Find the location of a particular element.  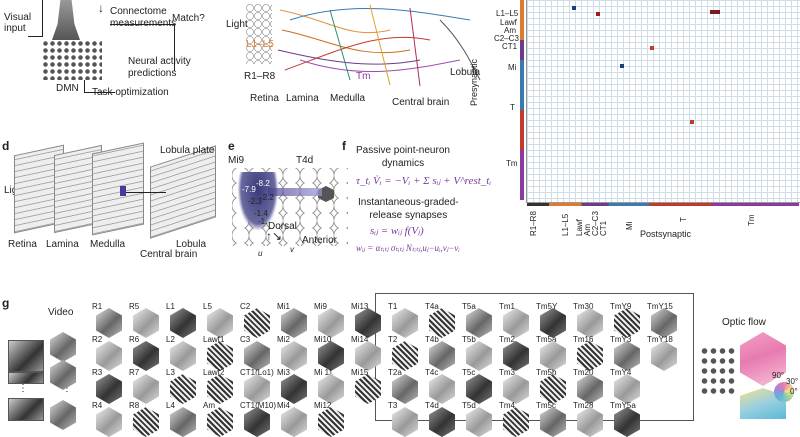

panel-e-letter: e is located at coordinates (231, 146).